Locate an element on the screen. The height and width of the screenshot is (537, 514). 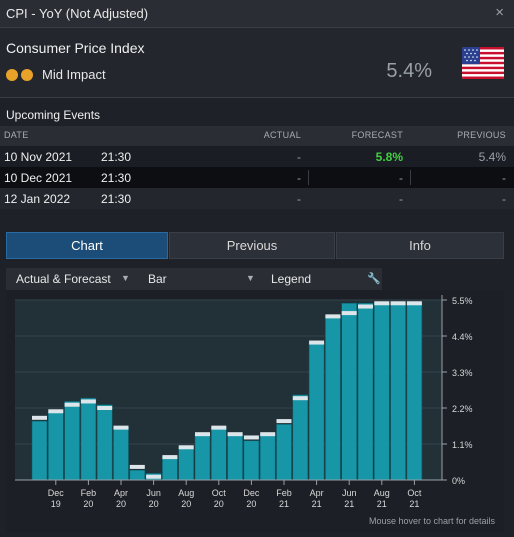
event-row: 12 Jan 2022 21:30 - - - is located at coordinates (257, 198).